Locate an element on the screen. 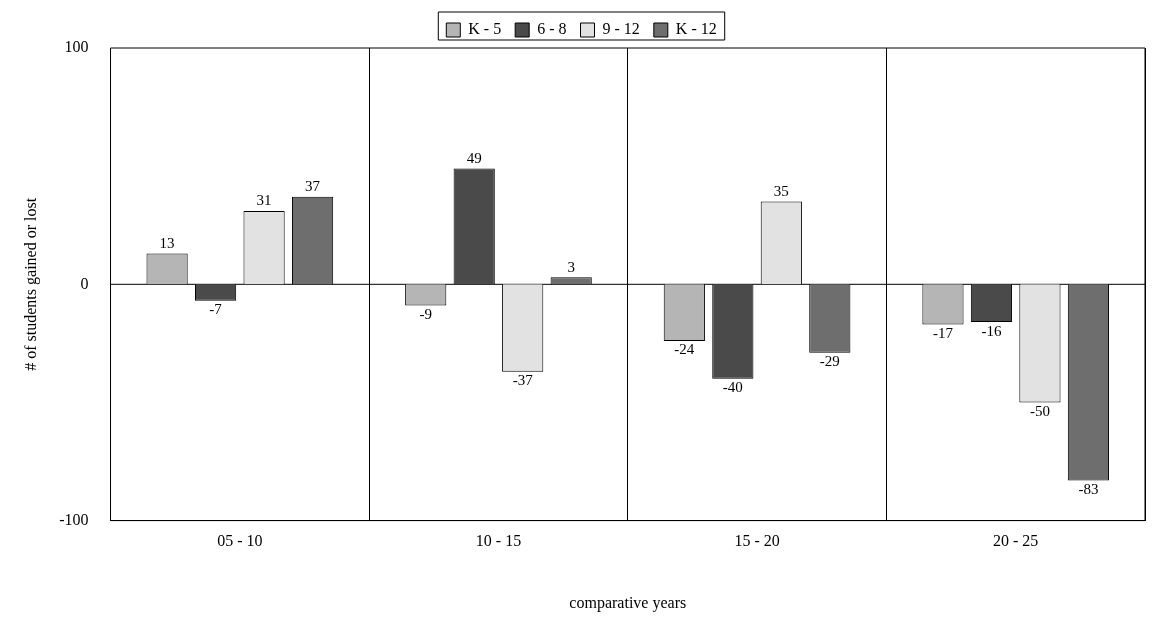 Image resolution: width=1163 pixels, height=635 pixels. data-label: -83 is located at coordinates (1088, 488).